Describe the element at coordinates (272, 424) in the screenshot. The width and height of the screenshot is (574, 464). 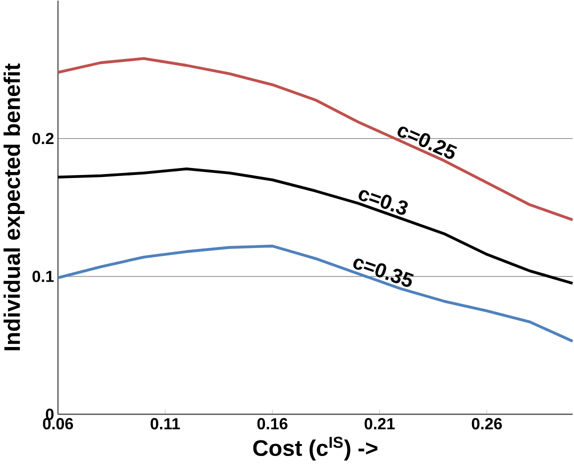
I see `x-tick-label: 0.16` at that location.